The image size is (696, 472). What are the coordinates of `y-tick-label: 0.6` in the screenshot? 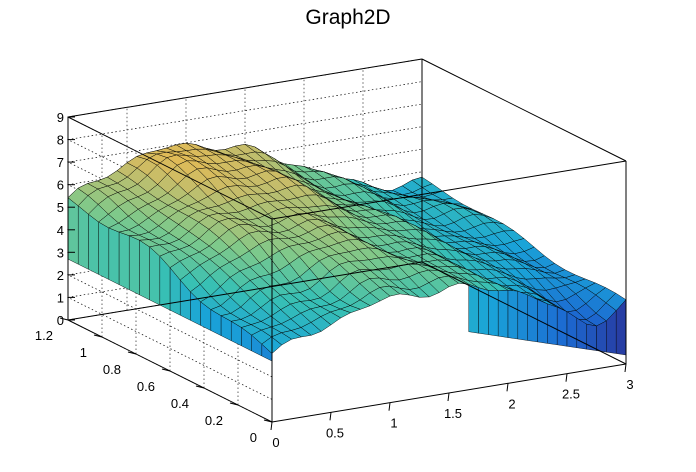 It's located at (146, 386).